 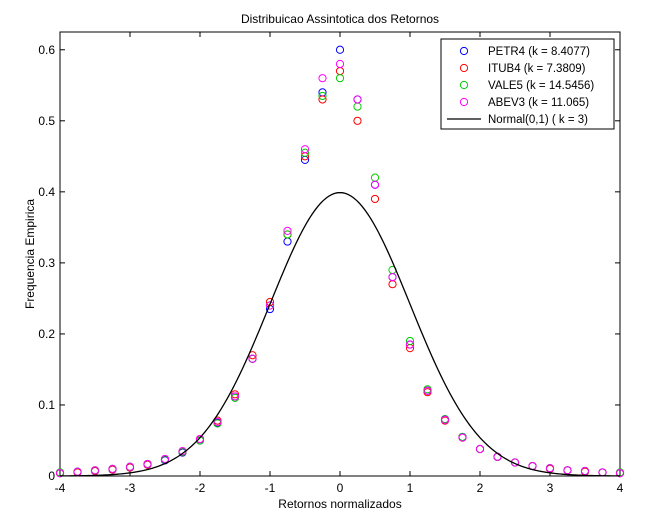 What do you see at coordinates (480, 488) in the screenshot?
I see `x-tick-label: 2` at bounding box center [480, 488].